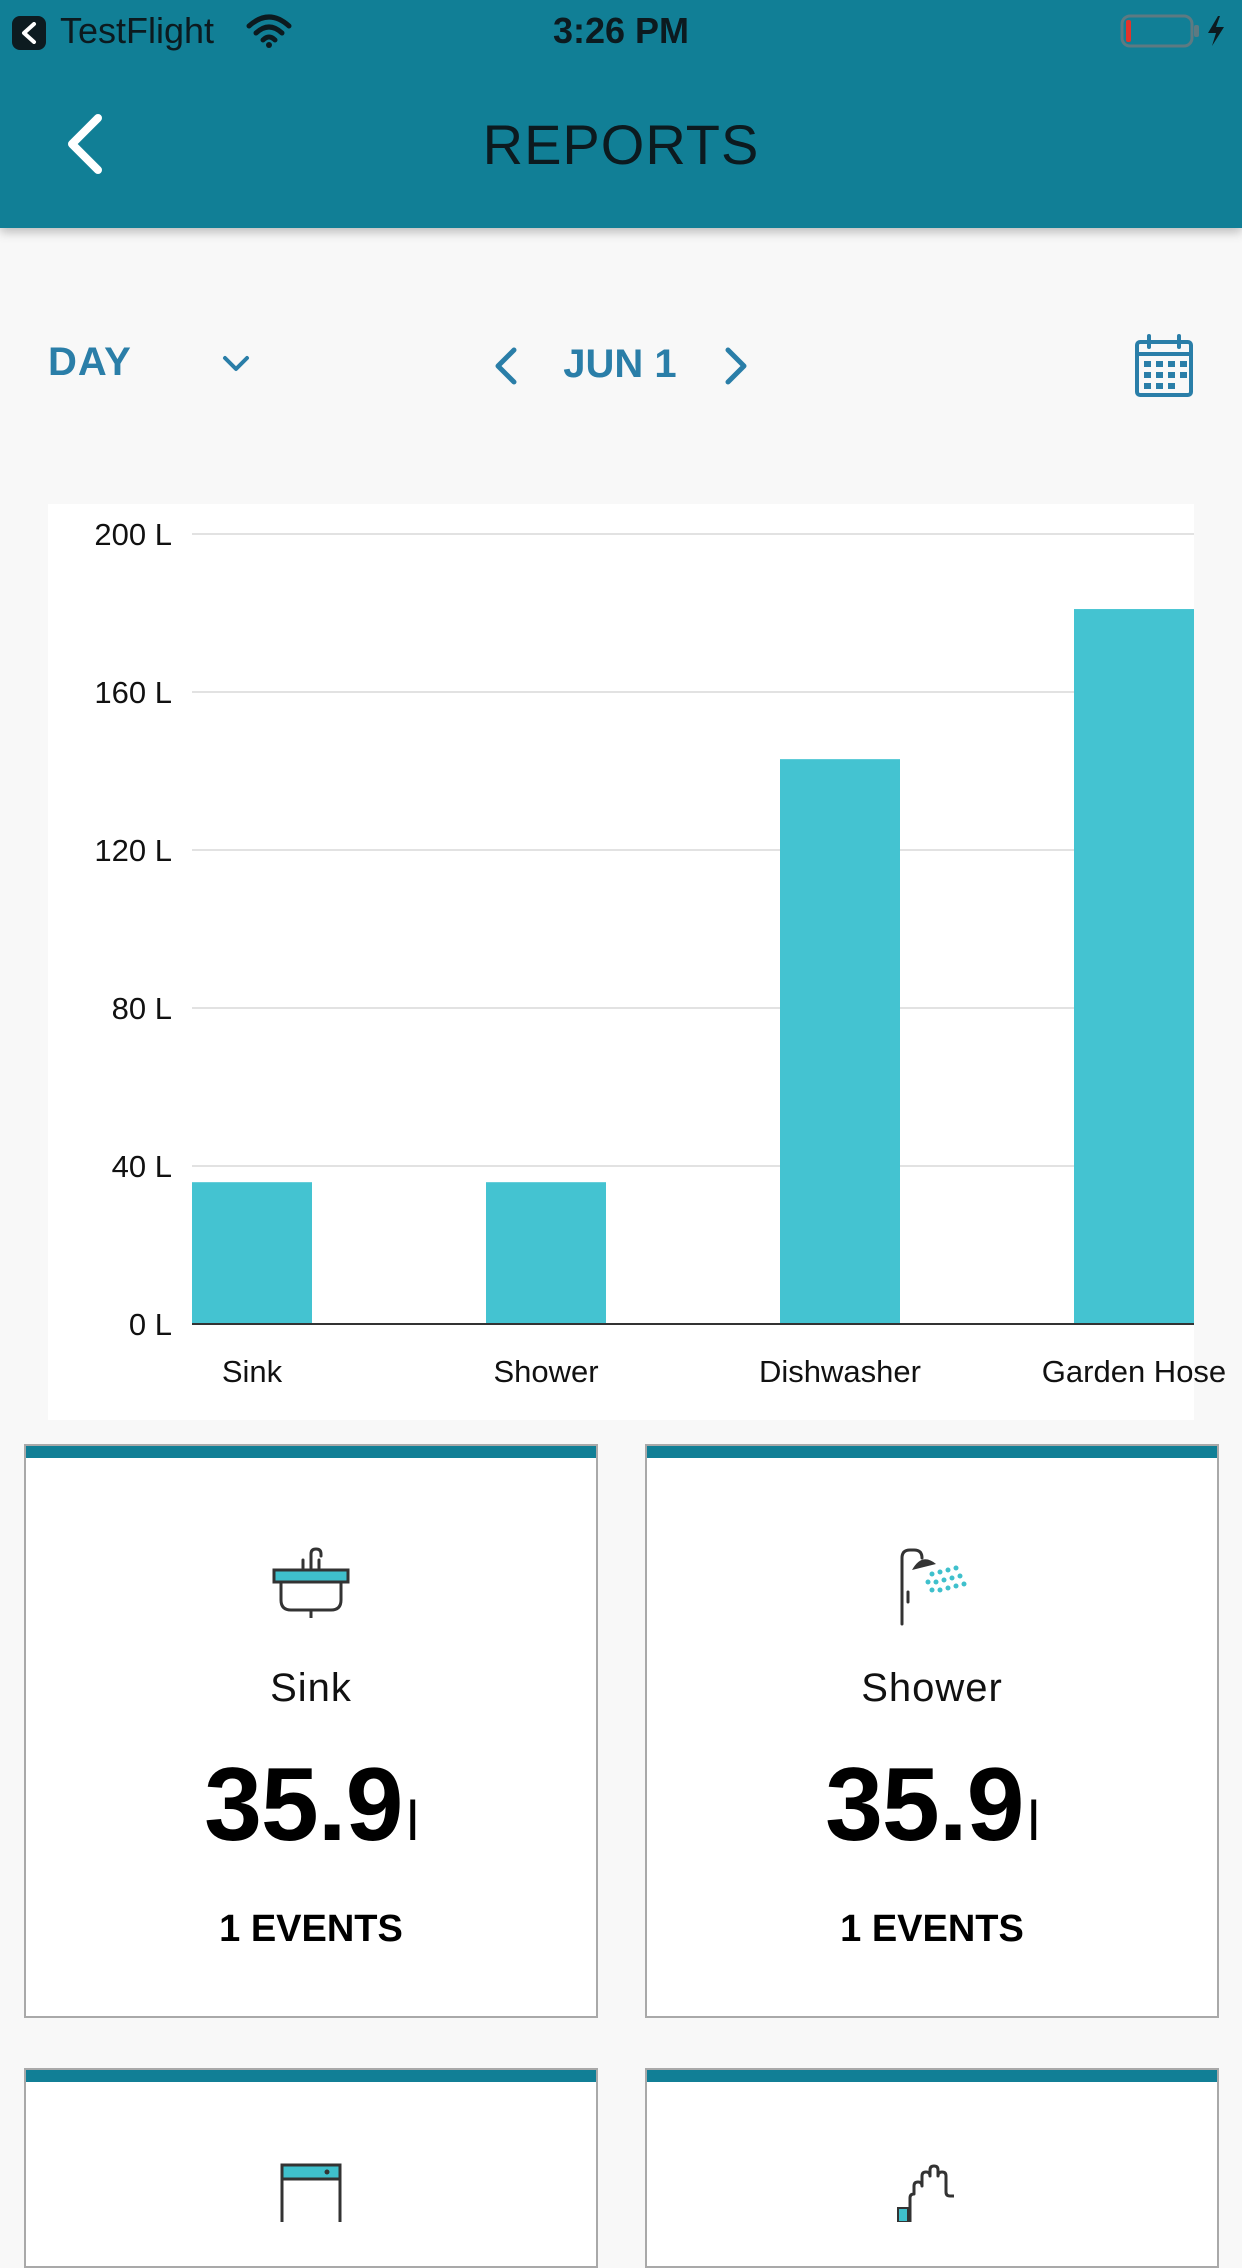  Describe the element at coordinates (545, 1371) in the screenshot. I see `x-tick-label: Shower` at that location.